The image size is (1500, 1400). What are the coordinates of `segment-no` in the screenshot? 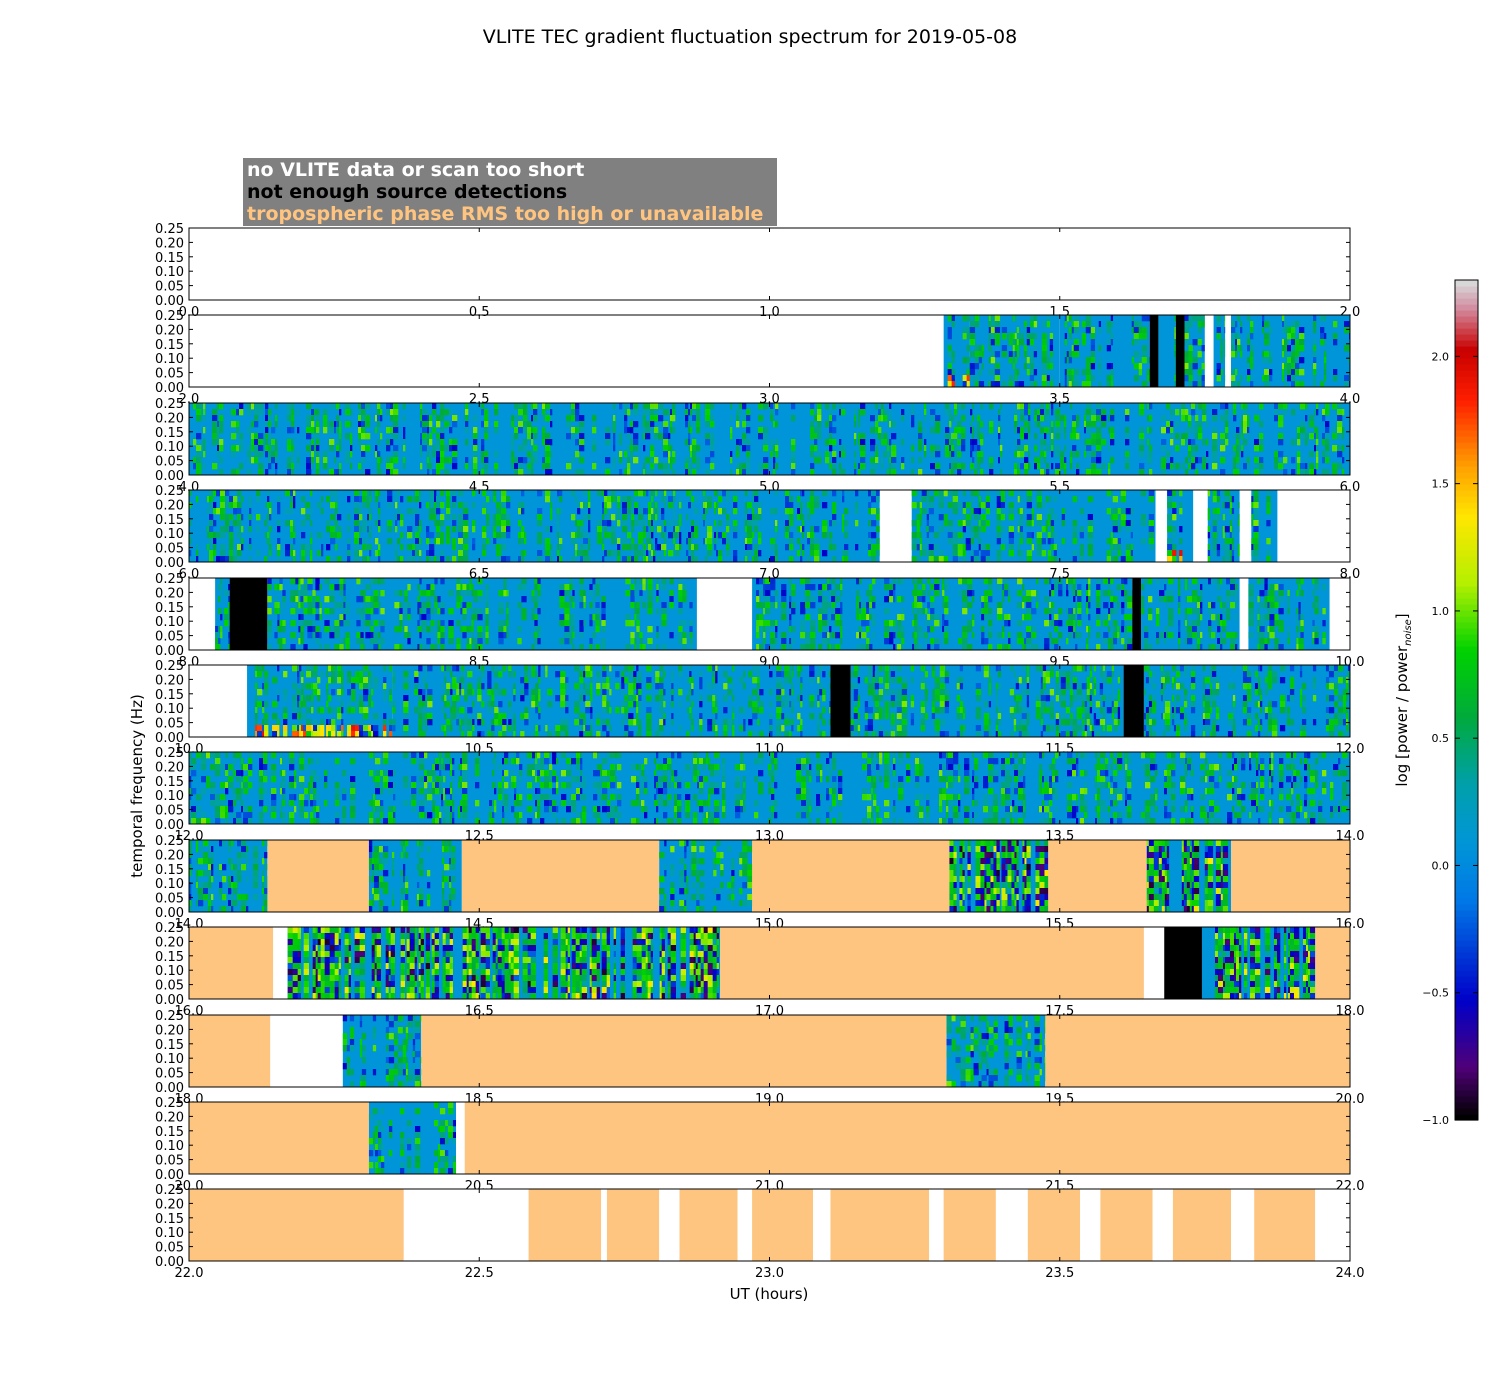 It's located at (1200, 526).